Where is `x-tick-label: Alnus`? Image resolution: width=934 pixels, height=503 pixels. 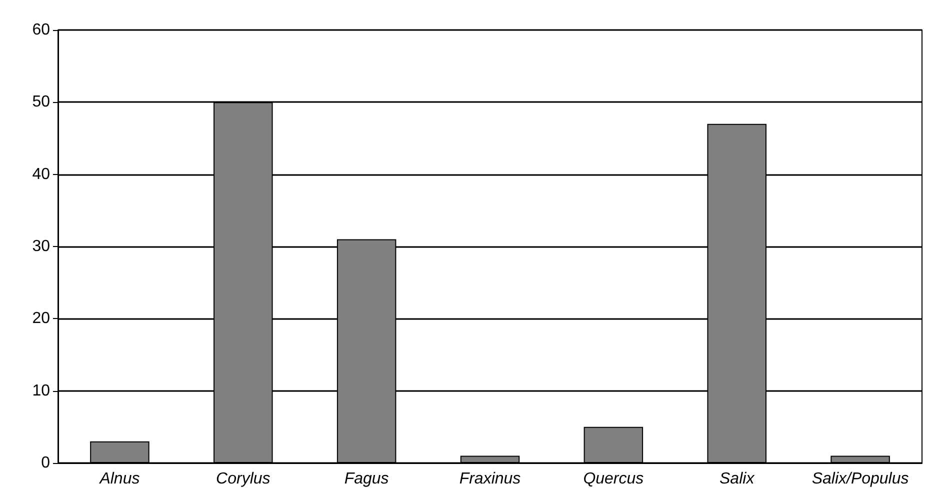 x-tick-label: Alnus is located at coordinates (119, 479).